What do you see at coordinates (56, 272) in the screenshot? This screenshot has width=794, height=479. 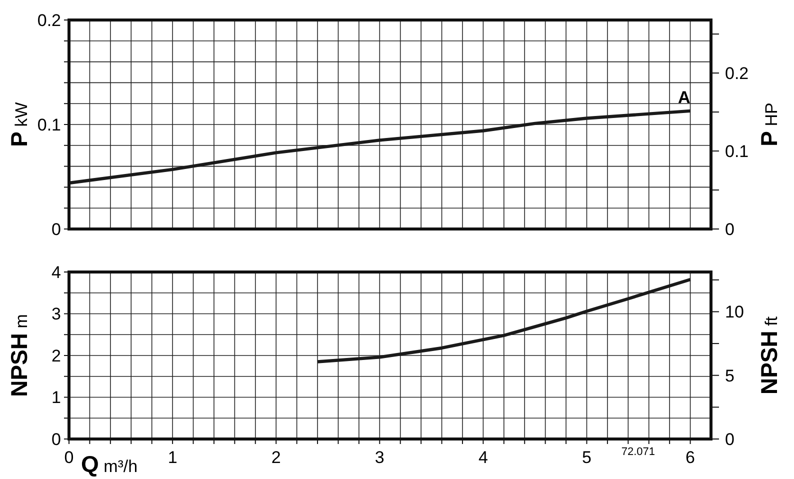 I see `y-tick-label: 4` at bounding box center [56, 272].